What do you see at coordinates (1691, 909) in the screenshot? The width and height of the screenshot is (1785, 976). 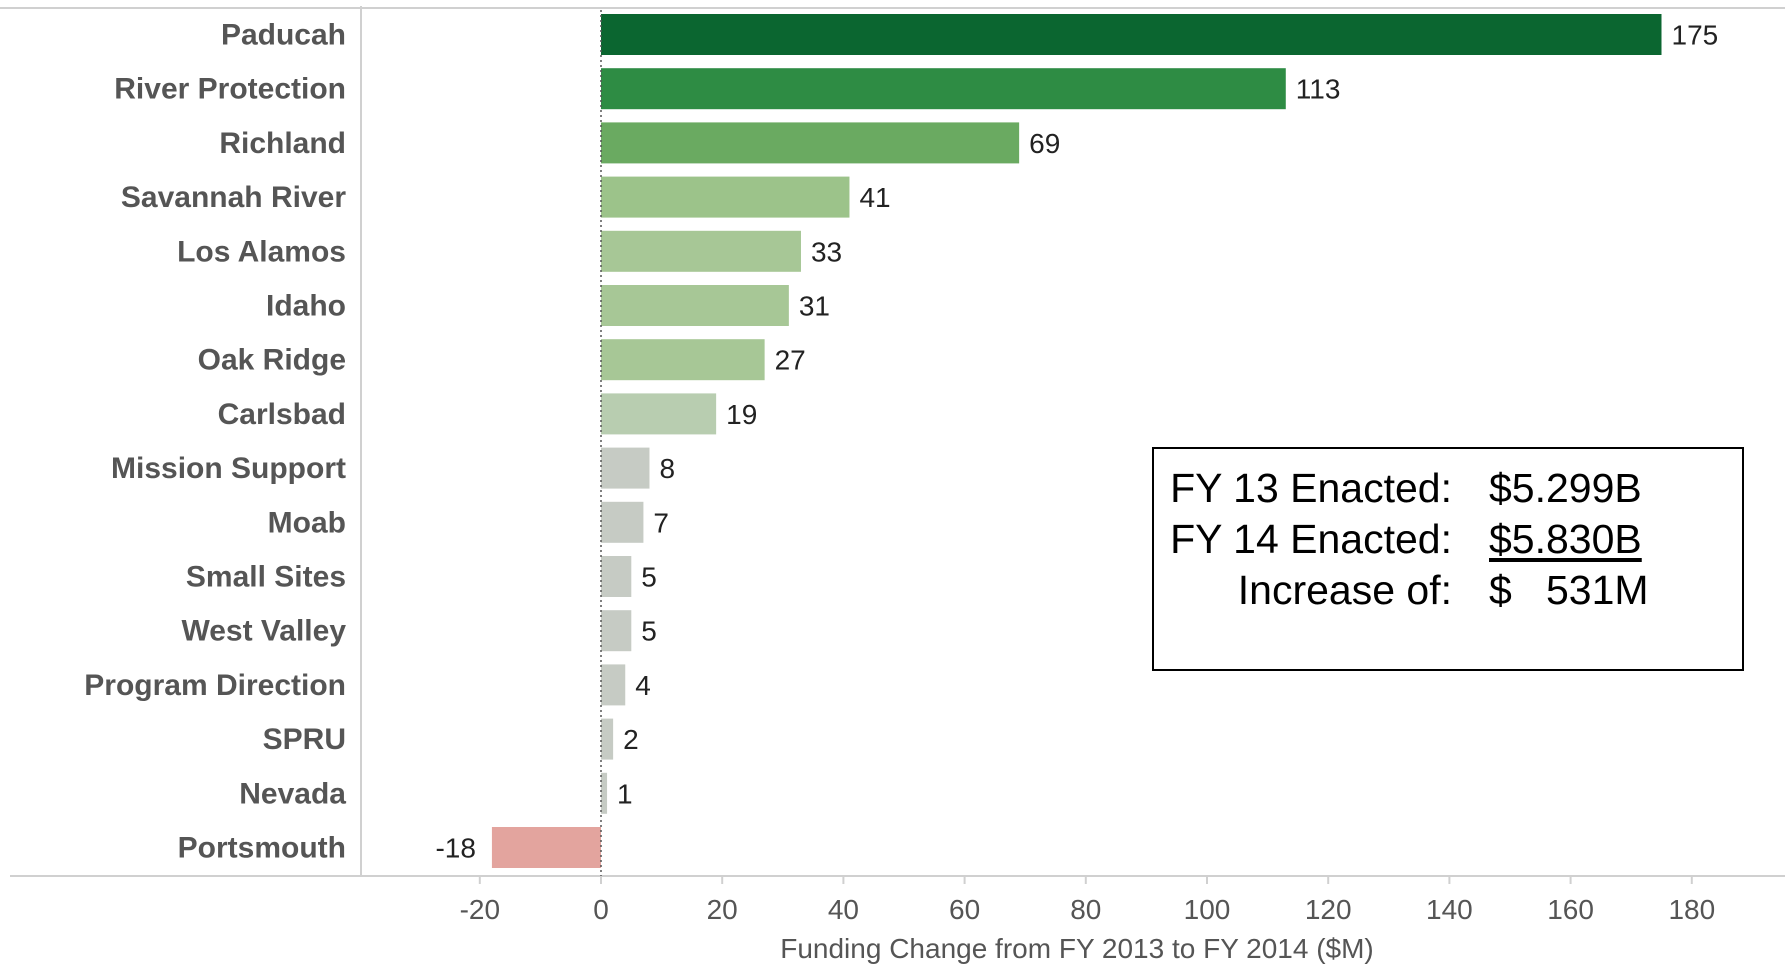 I see `x-tick-label: 180` at bounding box center [1691, 909].